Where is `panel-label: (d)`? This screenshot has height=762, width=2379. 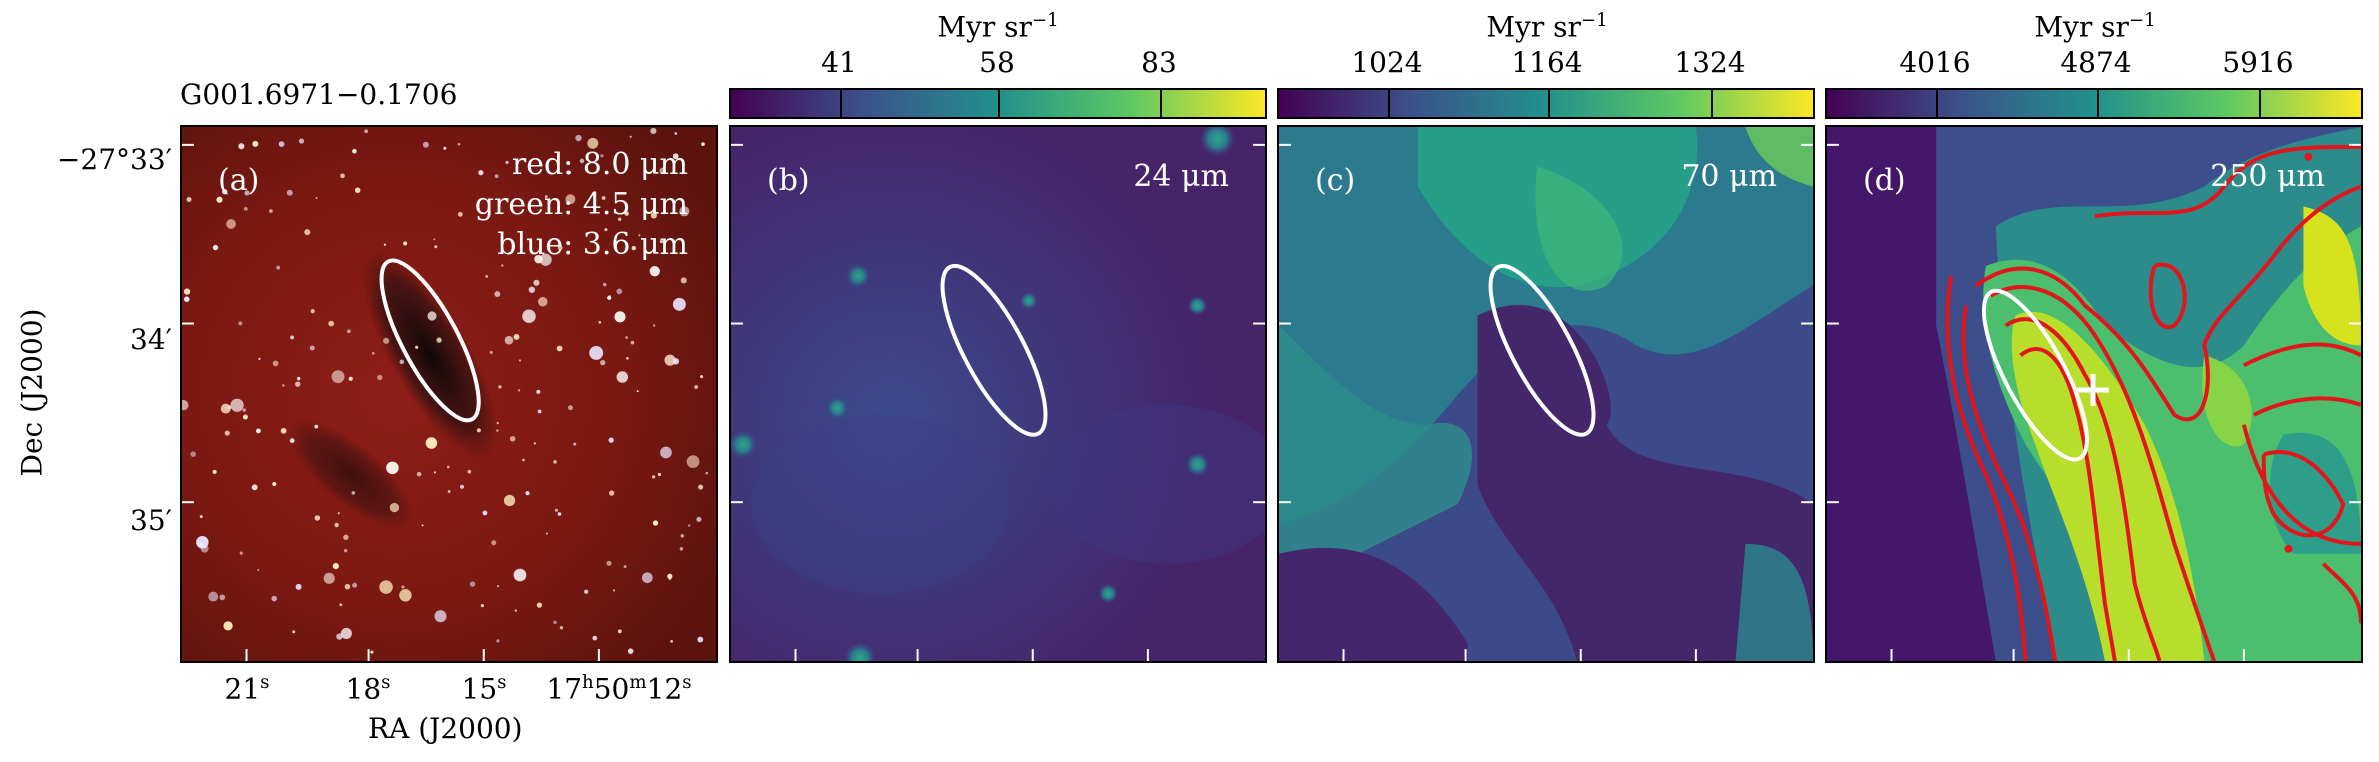 panel-label: (d) is located at coordinates (1884, 180).